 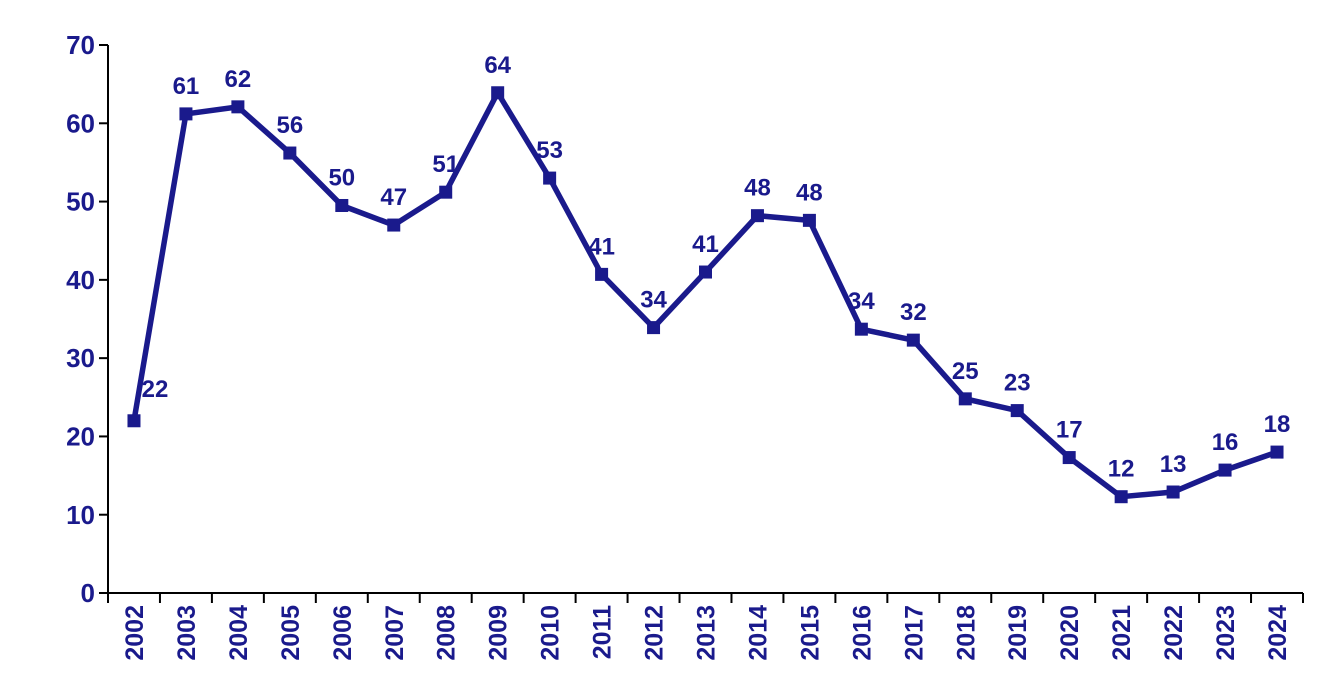 What do you see at coordinates (603, 632) in the screenshot?
I see `x-axis-tick-label: 2011` at bounding box center [603, 632].